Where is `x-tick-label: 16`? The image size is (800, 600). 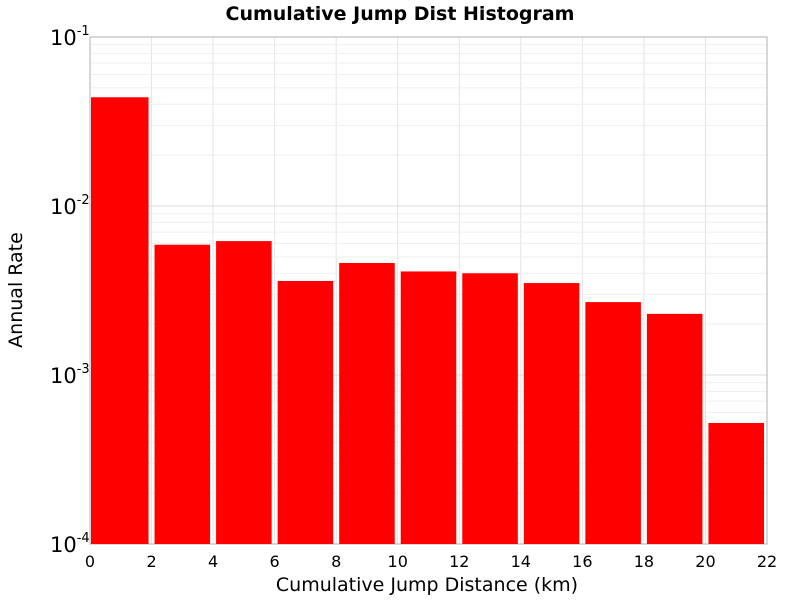 x-tick-label: 16 is located at coordinates (582, 561).